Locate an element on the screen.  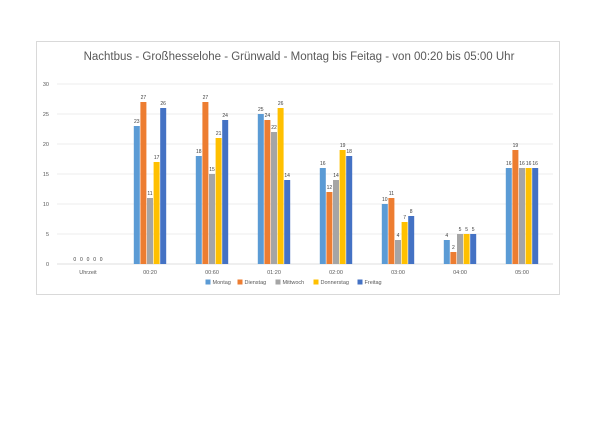
y-axis: 0 5 10 15 20 25 30 is located at coordinates (46, 175).